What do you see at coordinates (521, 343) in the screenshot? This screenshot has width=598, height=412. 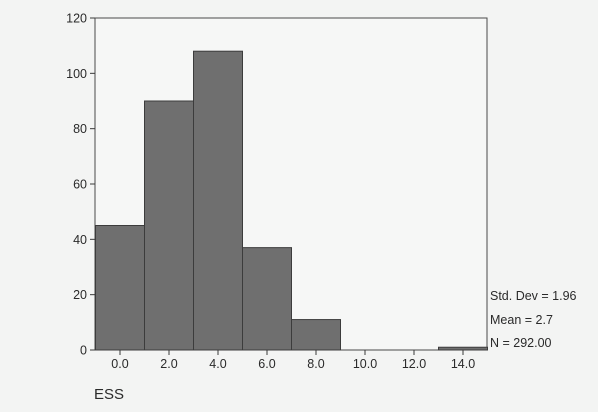 I see `n-label: N = 292.00` at bounding box center [521, 343].